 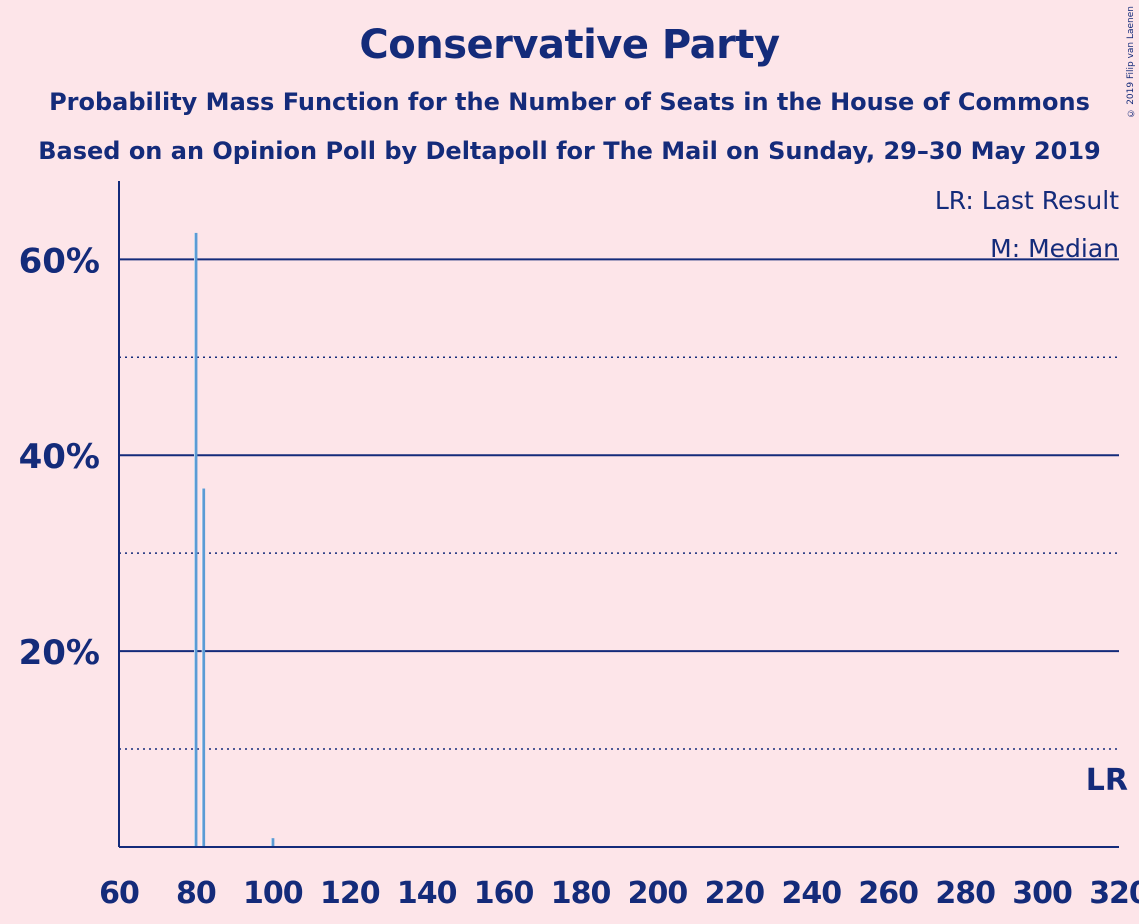 What do you see at coordinates (735, 893) in the screenshot?
I see `x-tick-label: 220` at bounding box center [735, 893].